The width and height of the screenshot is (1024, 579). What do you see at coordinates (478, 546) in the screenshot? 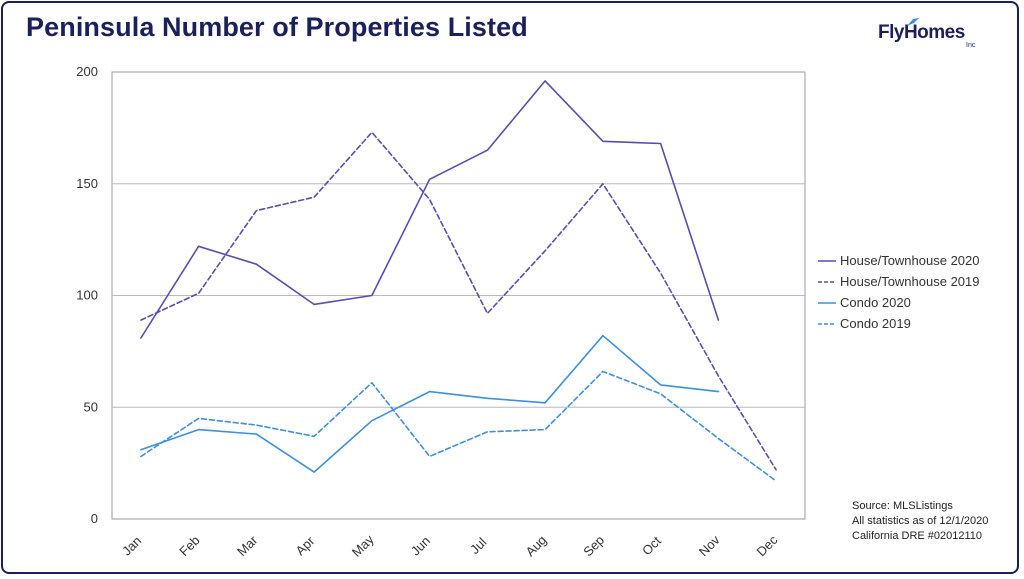
I see `x-tick-label: Jul` at bounding box center [478, 546].